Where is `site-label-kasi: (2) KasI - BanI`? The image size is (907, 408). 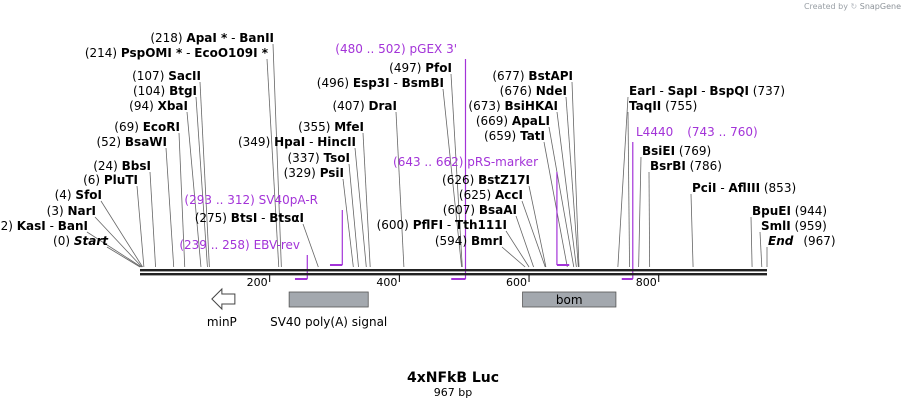
site-label-kasi: (2) KasI - BanI is located at coordinates (44, 226).